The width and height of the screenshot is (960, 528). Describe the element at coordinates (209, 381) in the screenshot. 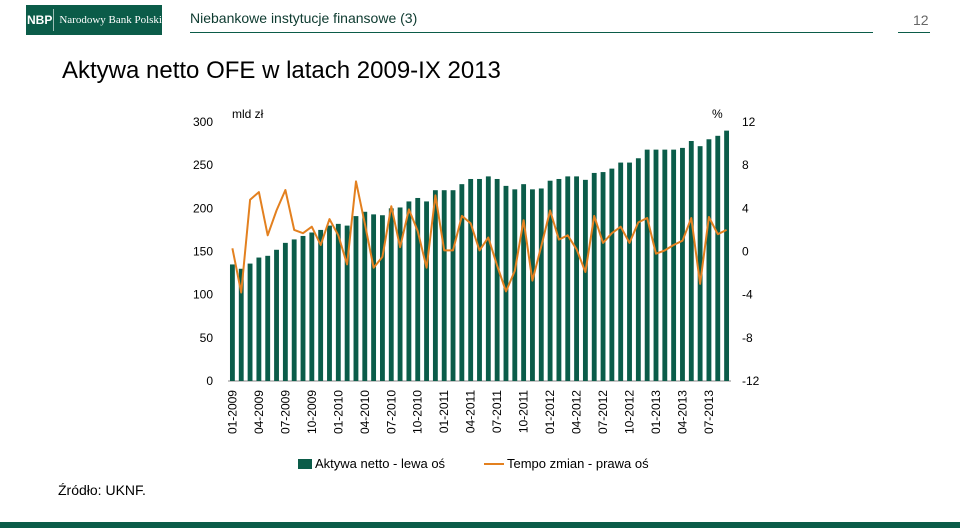

I see `left-tick-label: 0` at that location.